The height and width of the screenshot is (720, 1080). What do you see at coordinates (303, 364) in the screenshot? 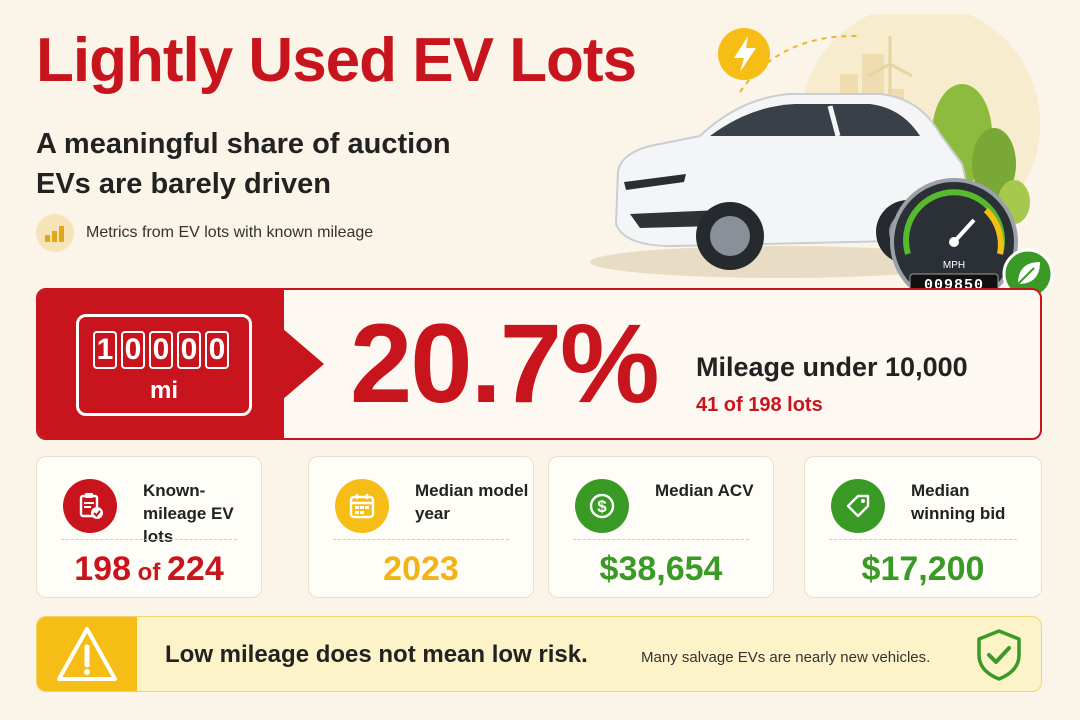
I see `banner-arrow` at bounding box center [303, 364].